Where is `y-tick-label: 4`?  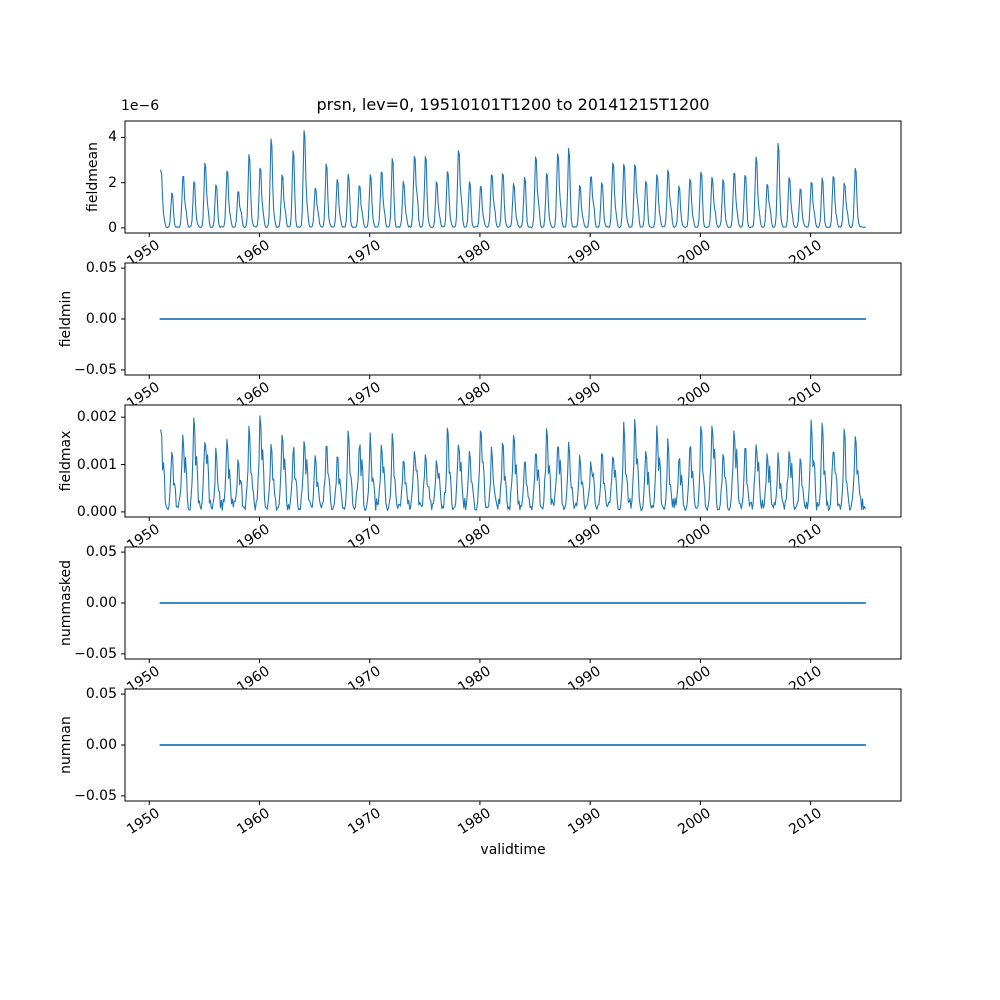
y-tick-label: 4 is located at coordinates (112, 137).